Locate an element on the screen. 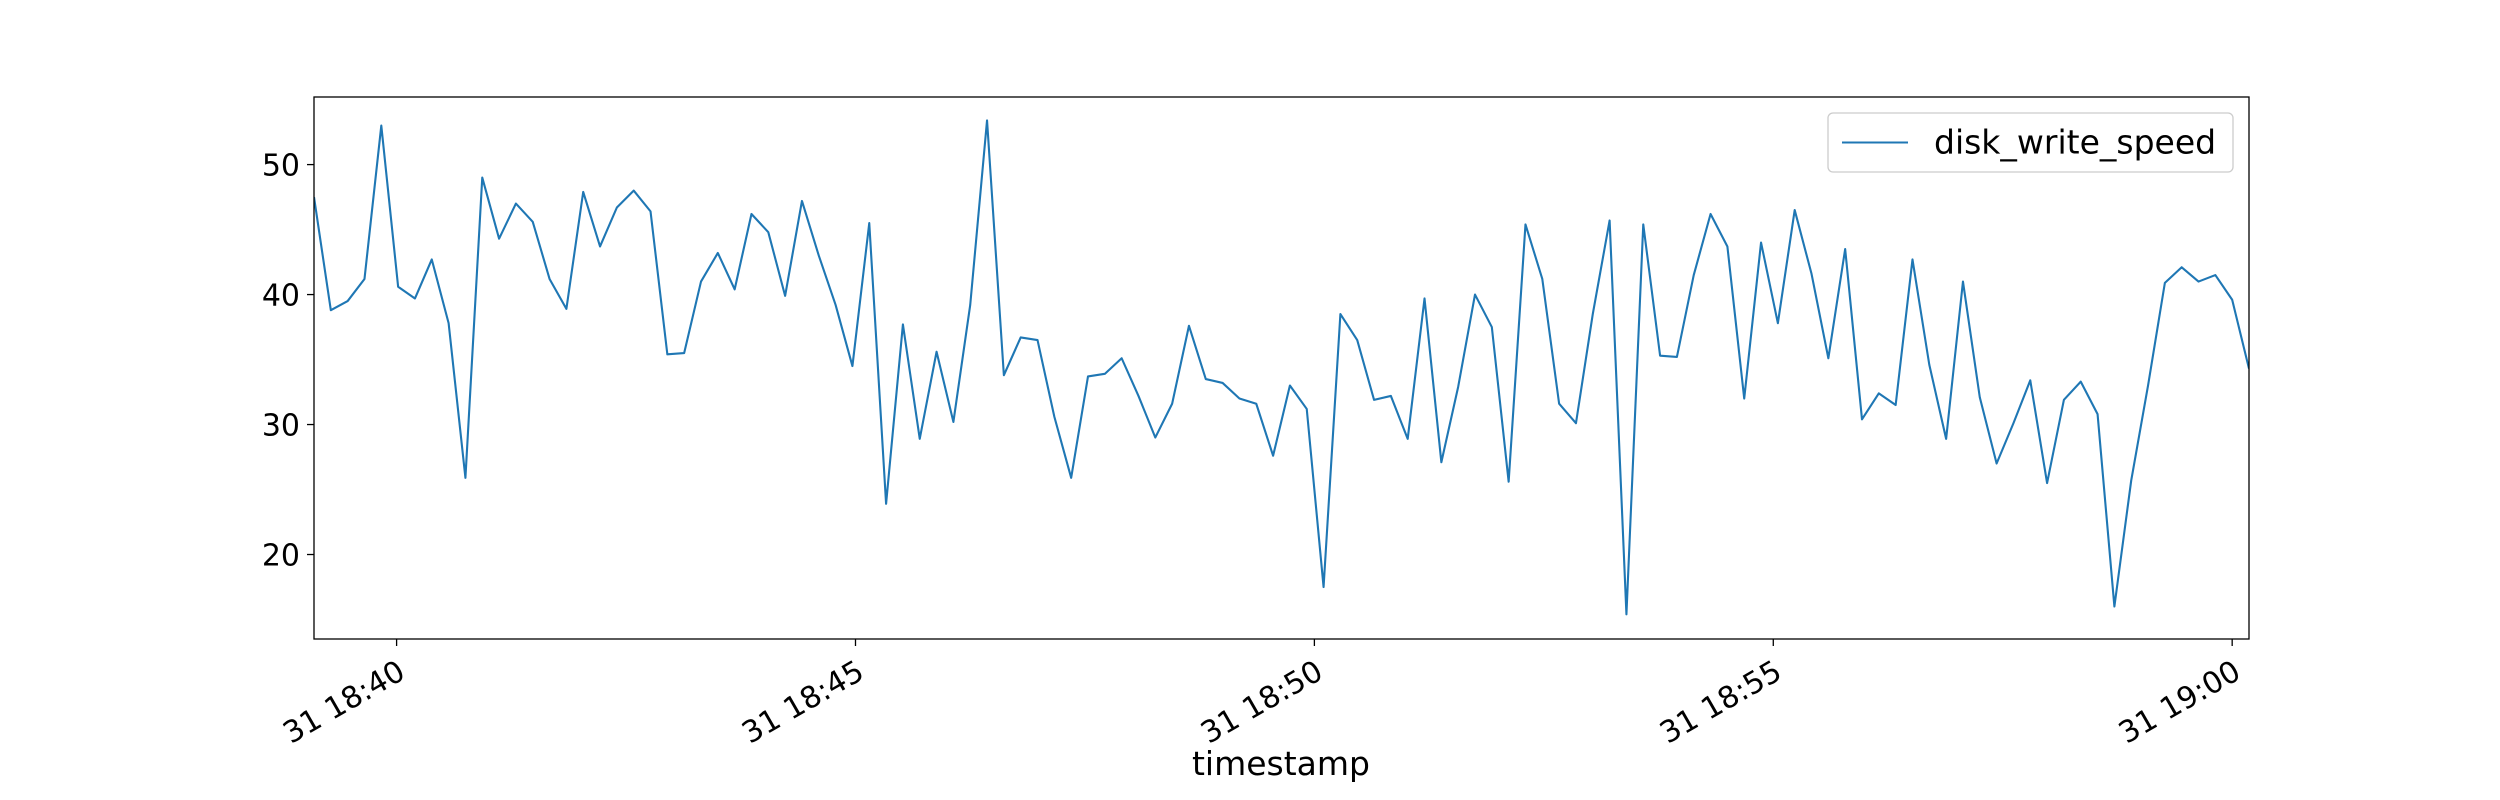 This screenshot has height=800, width=2500. x-tick-label: 31 18:45 is located at coordinates (803, 702).